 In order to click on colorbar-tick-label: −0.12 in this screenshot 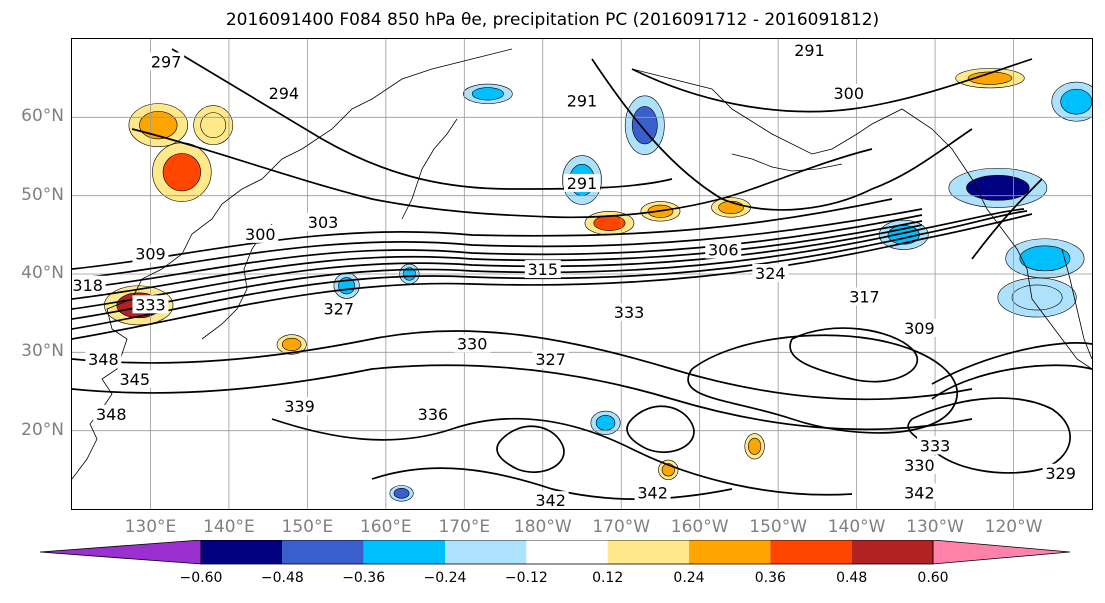, I will do `click(526, 578)`.